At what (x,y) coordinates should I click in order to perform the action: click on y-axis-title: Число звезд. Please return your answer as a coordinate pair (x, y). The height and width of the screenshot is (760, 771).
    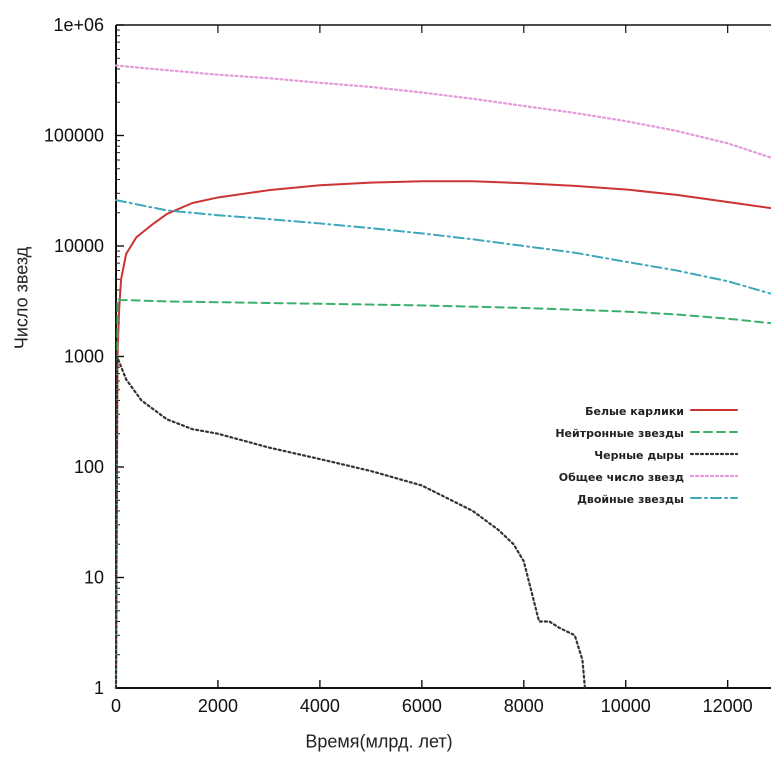
    Looking at the image, I should click on (21, 298).